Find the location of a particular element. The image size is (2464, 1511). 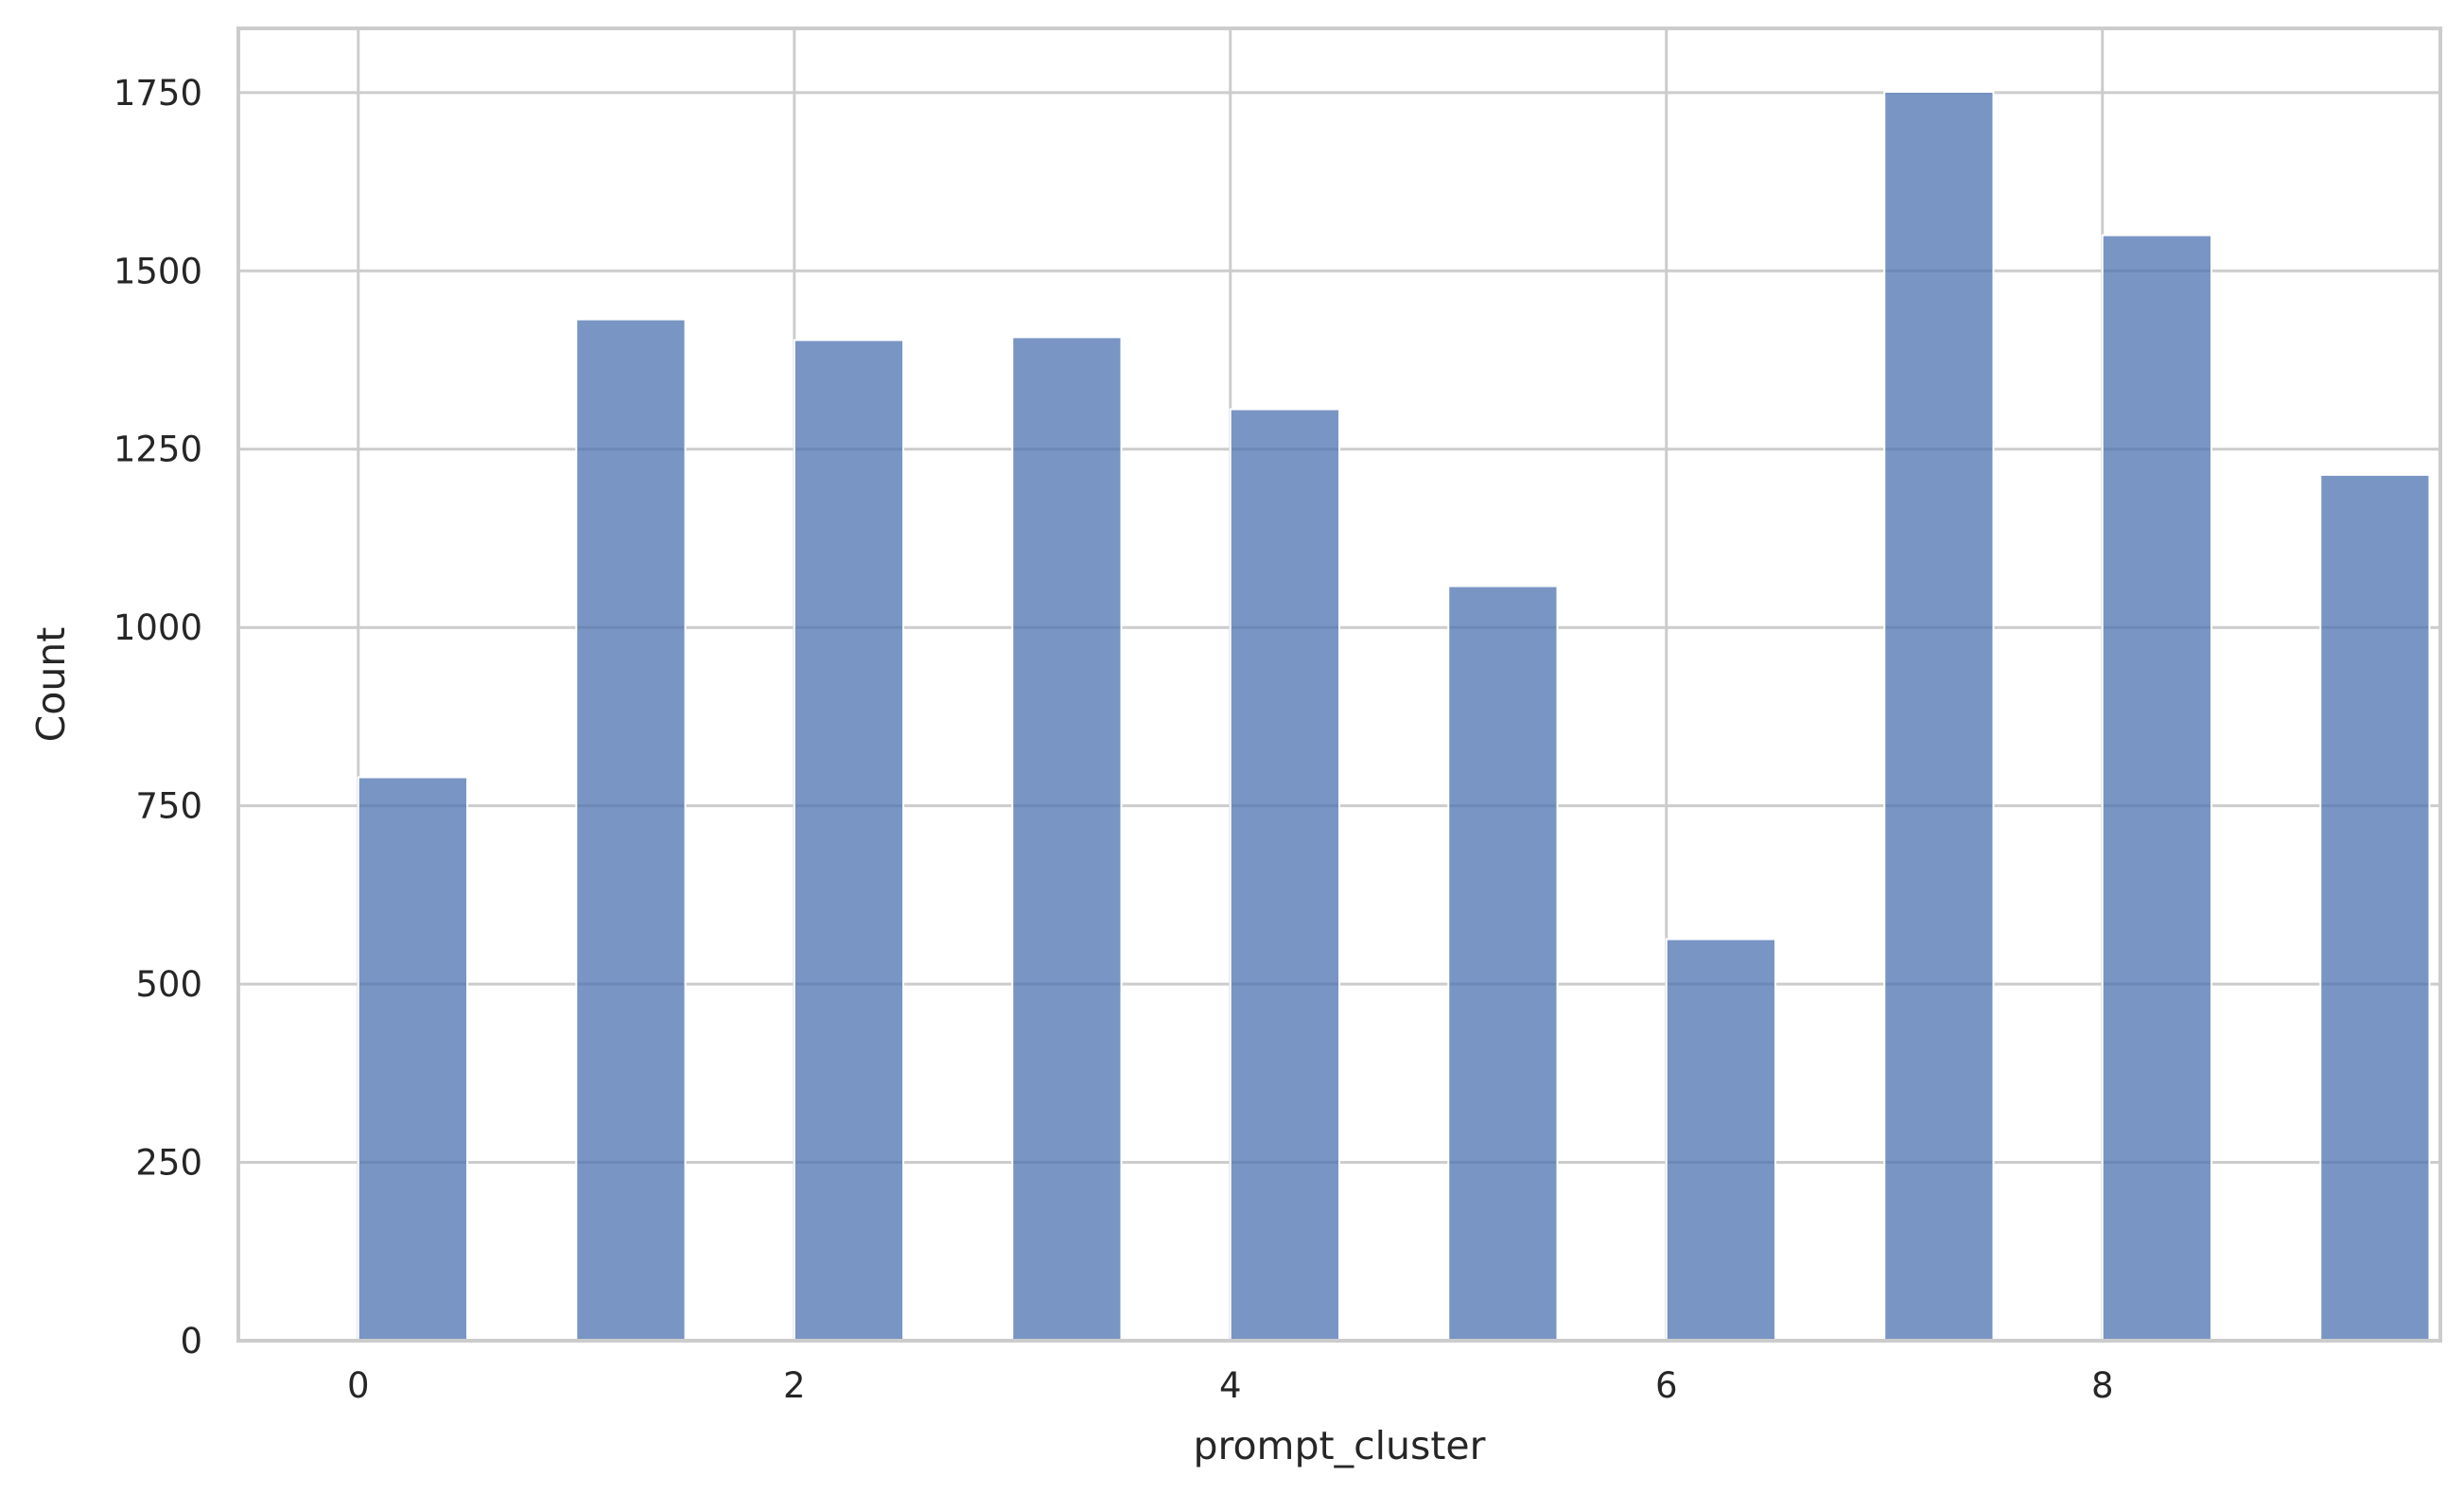

x-tick-label-0: 0 is located at coordinates (358, 1386).